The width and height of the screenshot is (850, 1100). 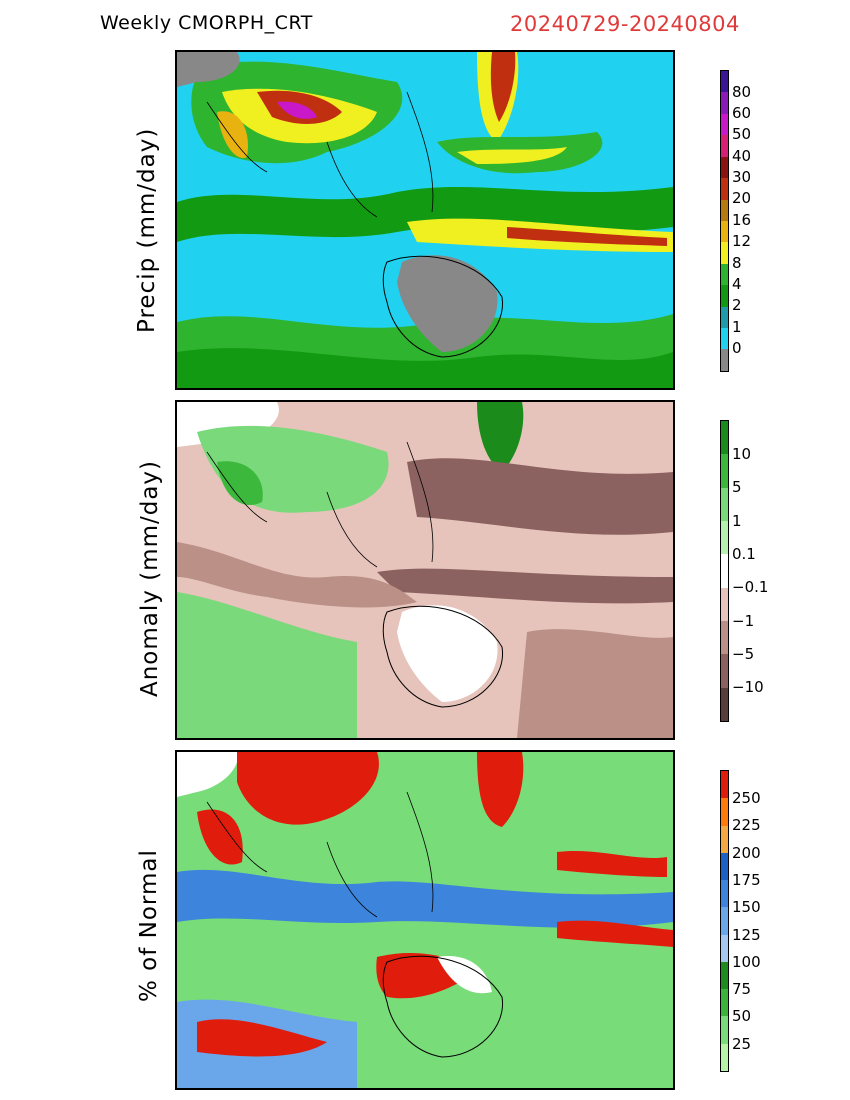 I want to click on anomaly-colorbar, so click(x=724, y=571).